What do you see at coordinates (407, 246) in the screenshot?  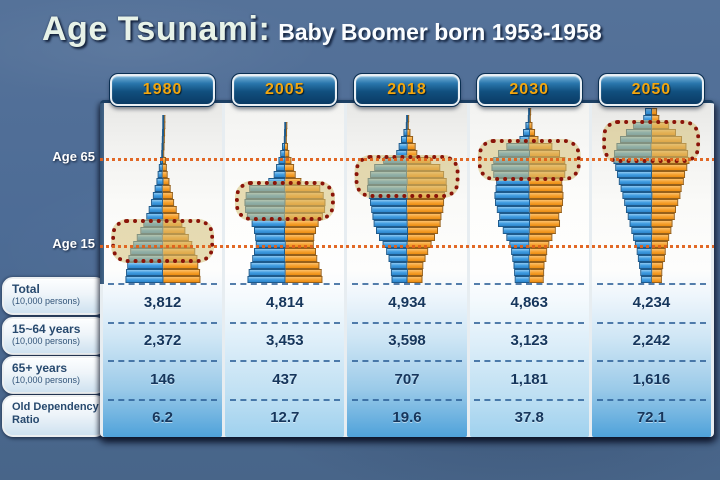 I see `age-15-reference-line` at bounding box center [407, 246].